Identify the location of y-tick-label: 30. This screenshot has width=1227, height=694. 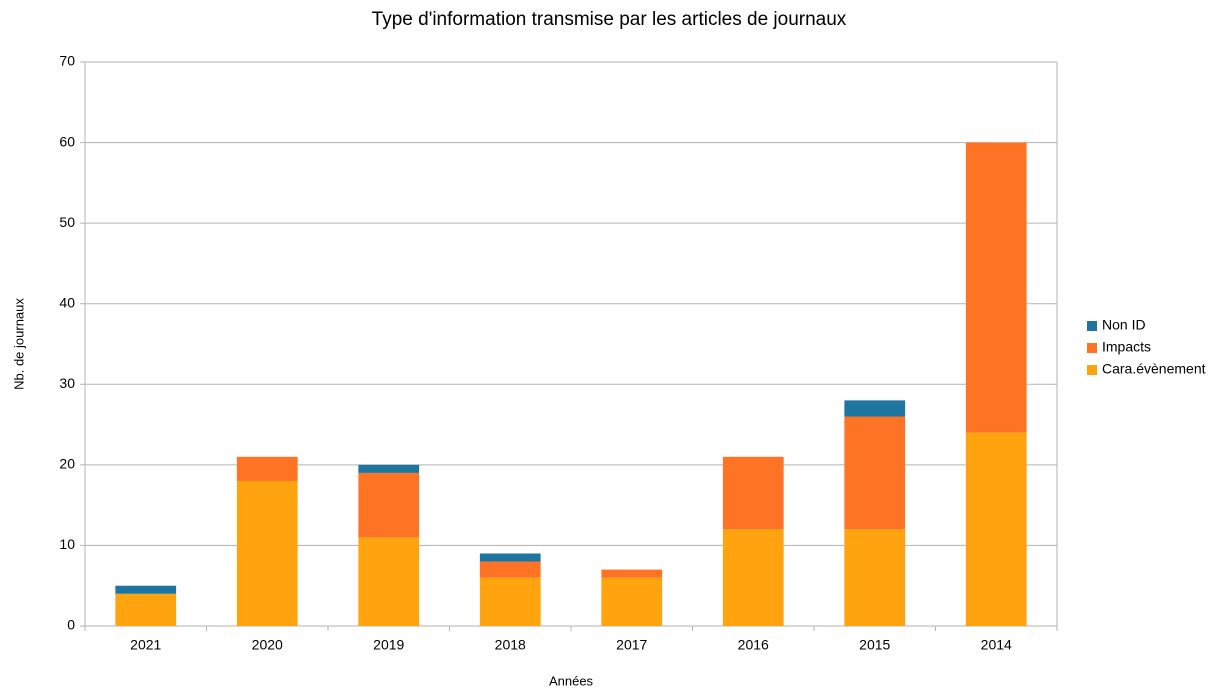
(67, 383).